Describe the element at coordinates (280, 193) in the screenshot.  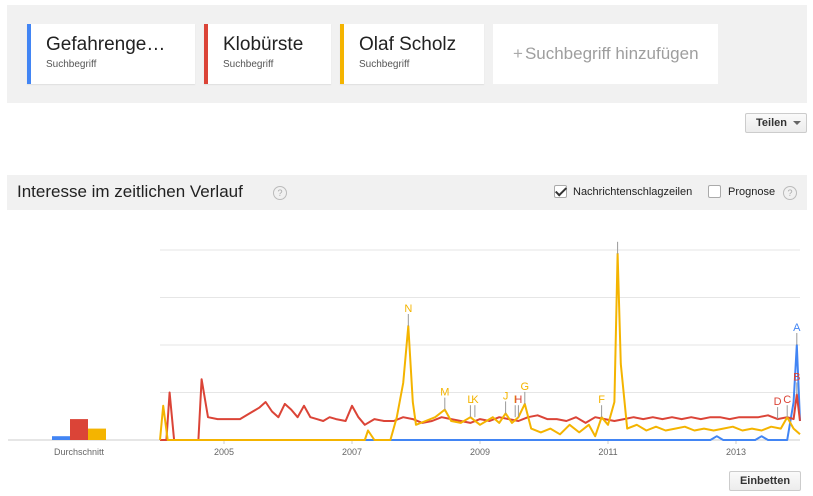
I see `help-icon: ?` at that location.